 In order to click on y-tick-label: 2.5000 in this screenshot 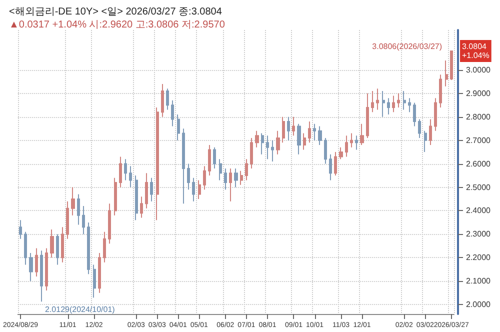, I will do `click(479, 187)`.